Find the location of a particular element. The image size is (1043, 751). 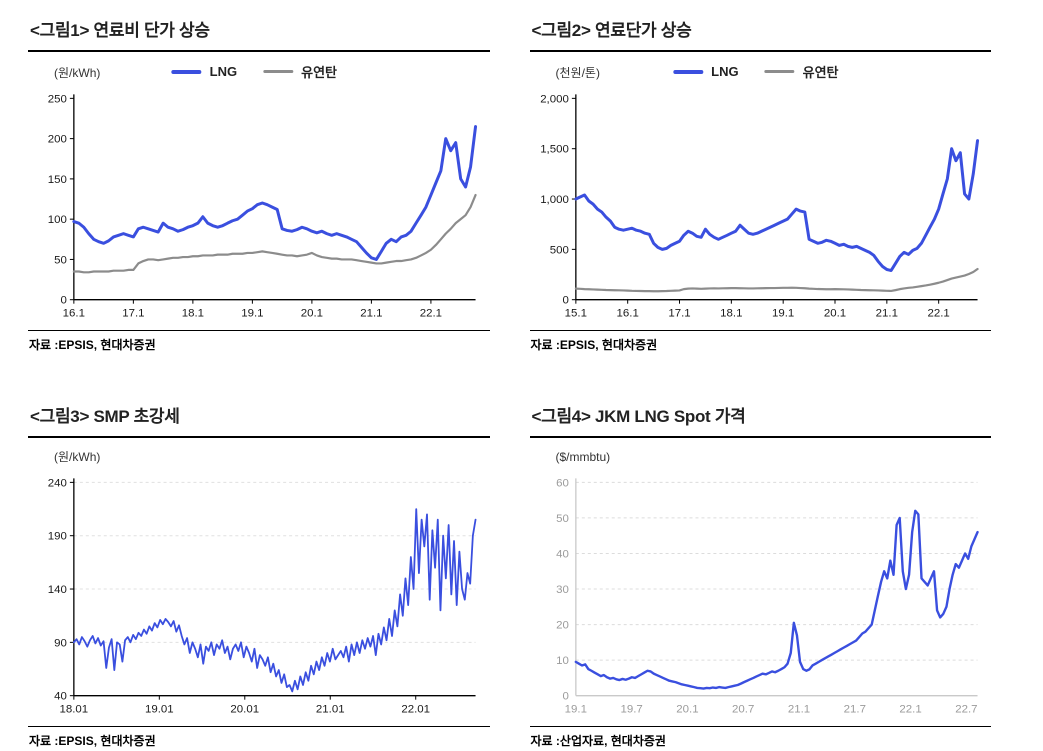

svg-text: 10 is located at coordinates (562, 661).